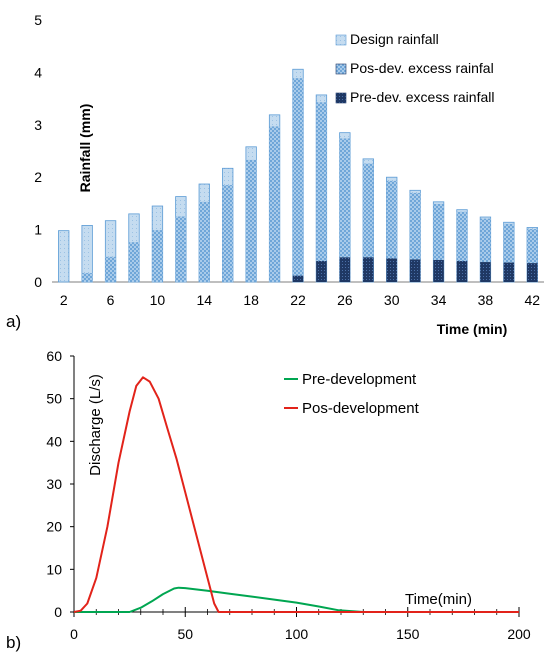  Describe the element at coordinates (54, 356) in the screenshot. I see `y-tick-label: 60` at that location.